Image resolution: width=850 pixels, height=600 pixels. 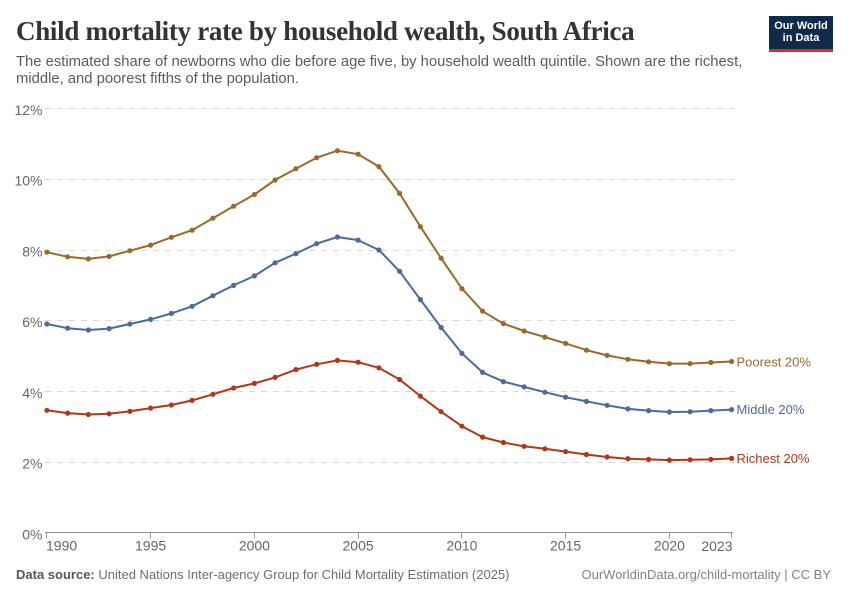 I want to click on svg-text: Middle 20%, so click(x=771, y=409).